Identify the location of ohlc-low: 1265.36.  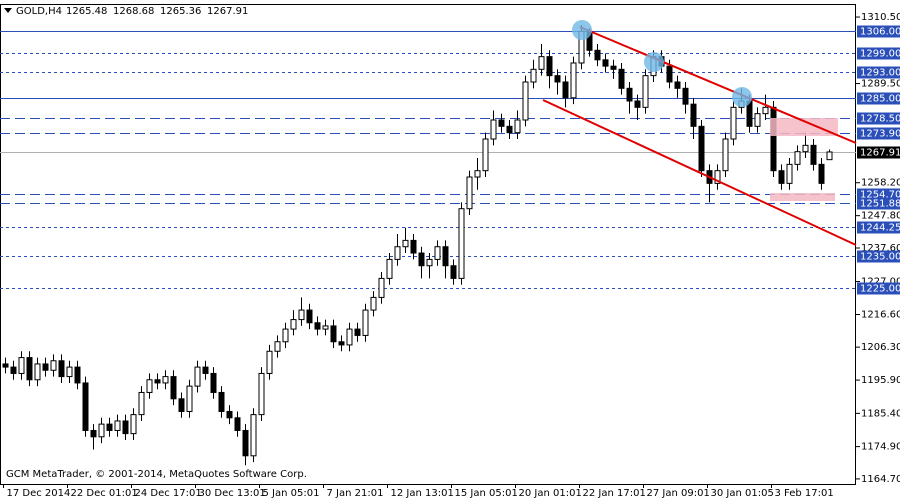
(180, 11).